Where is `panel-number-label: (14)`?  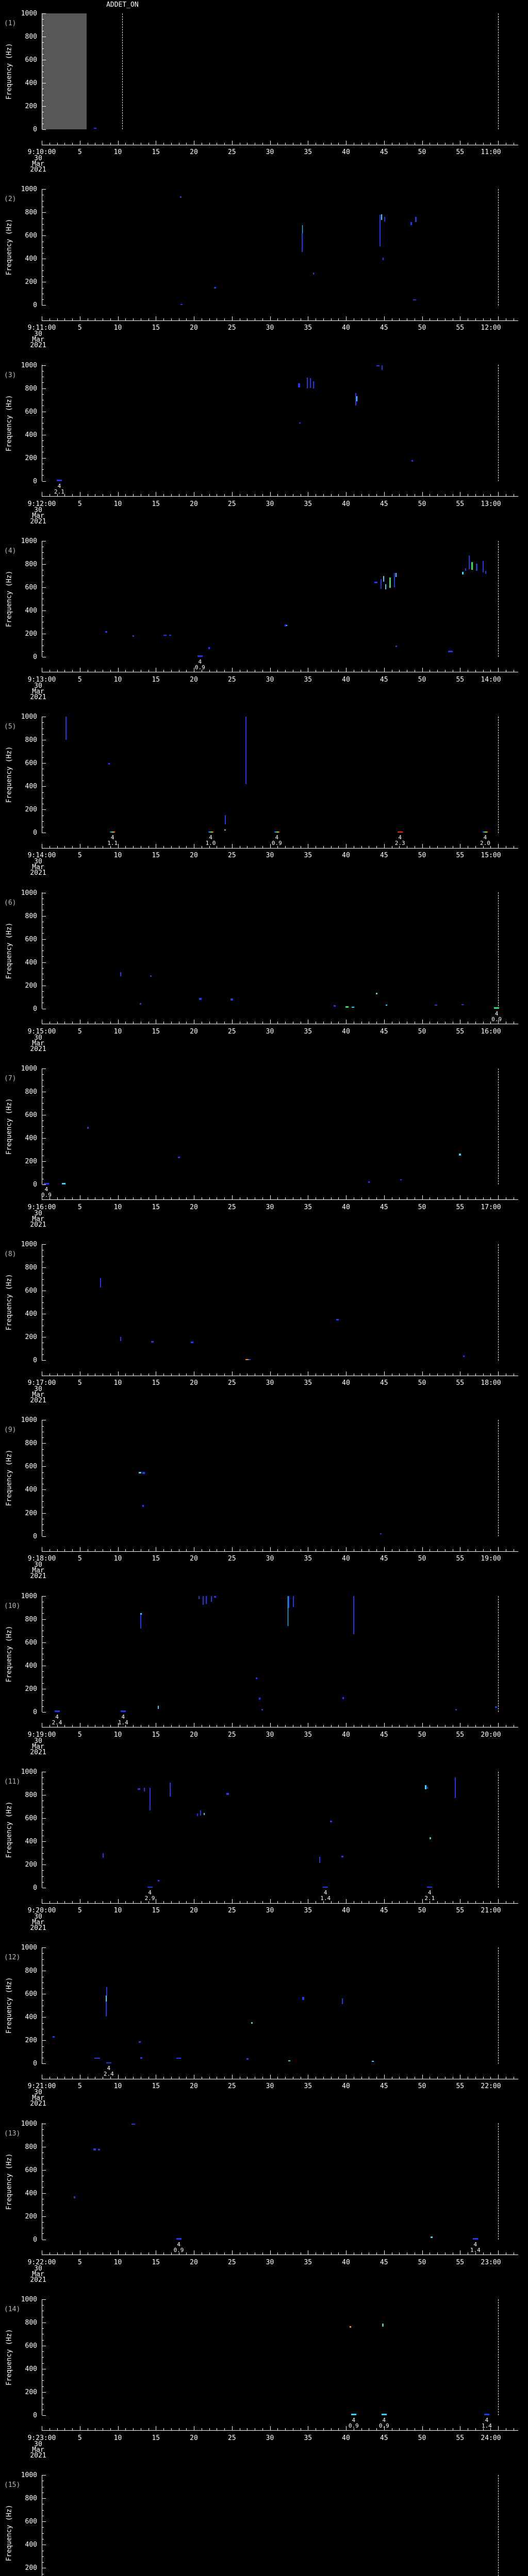 panel-number-label: (14) is located at coordinates (12, 2309).